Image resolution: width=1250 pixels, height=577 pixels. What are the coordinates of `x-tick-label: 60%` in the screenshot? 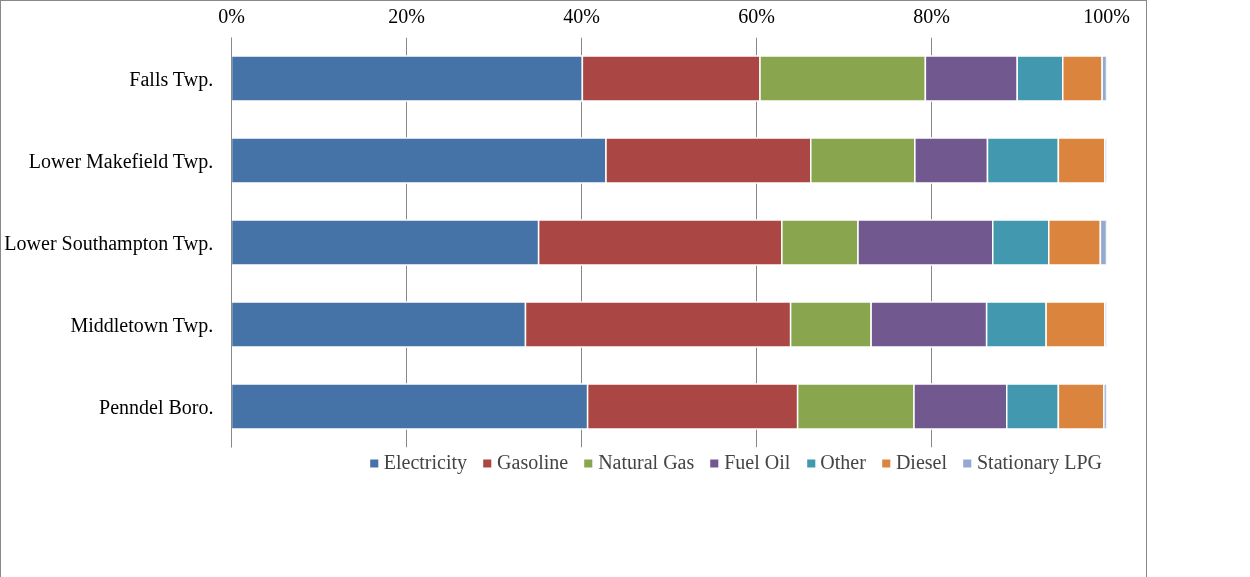 It's located at (756, 15).